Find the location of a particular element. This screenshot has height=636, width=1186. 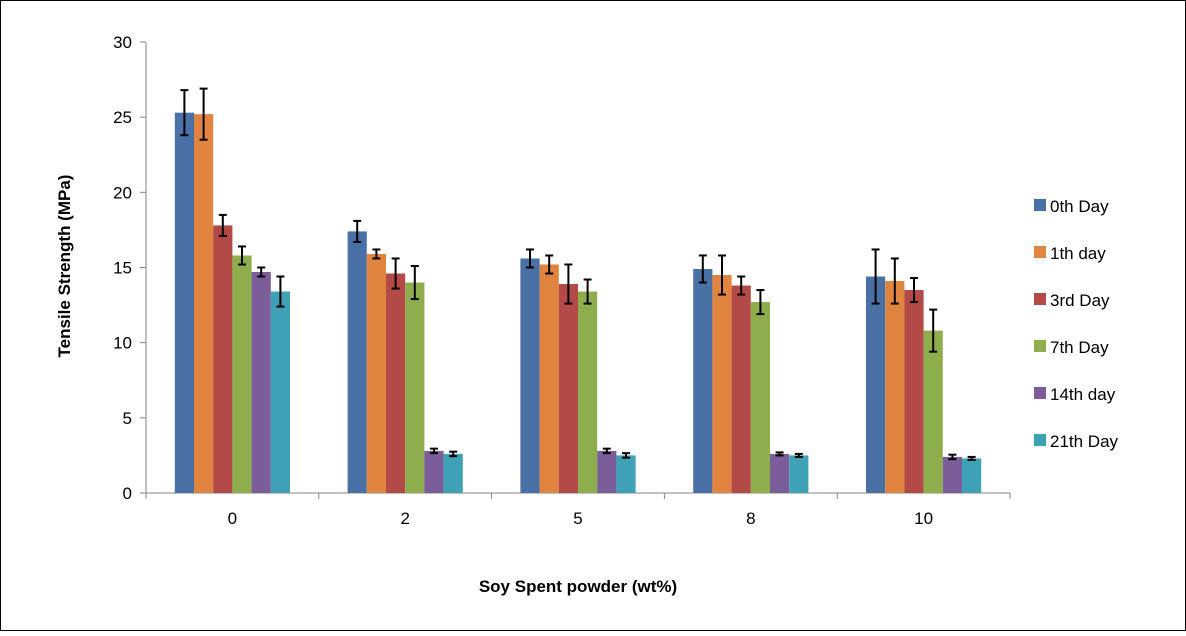

legend-label: 3rd Day is located at coordinates (1080, 300).